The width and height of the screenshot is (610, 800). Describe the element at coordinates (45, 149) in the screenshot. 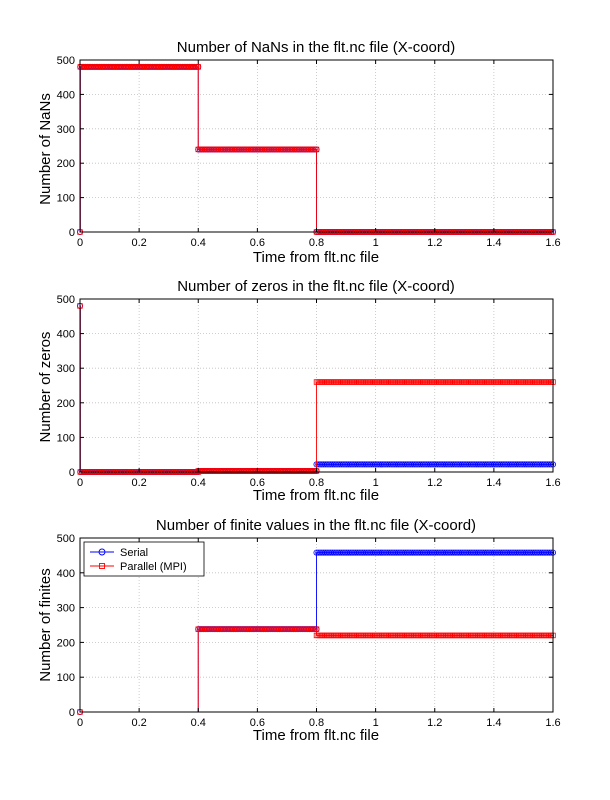

I see `y-axis-label: Number of NaNs` at that location.